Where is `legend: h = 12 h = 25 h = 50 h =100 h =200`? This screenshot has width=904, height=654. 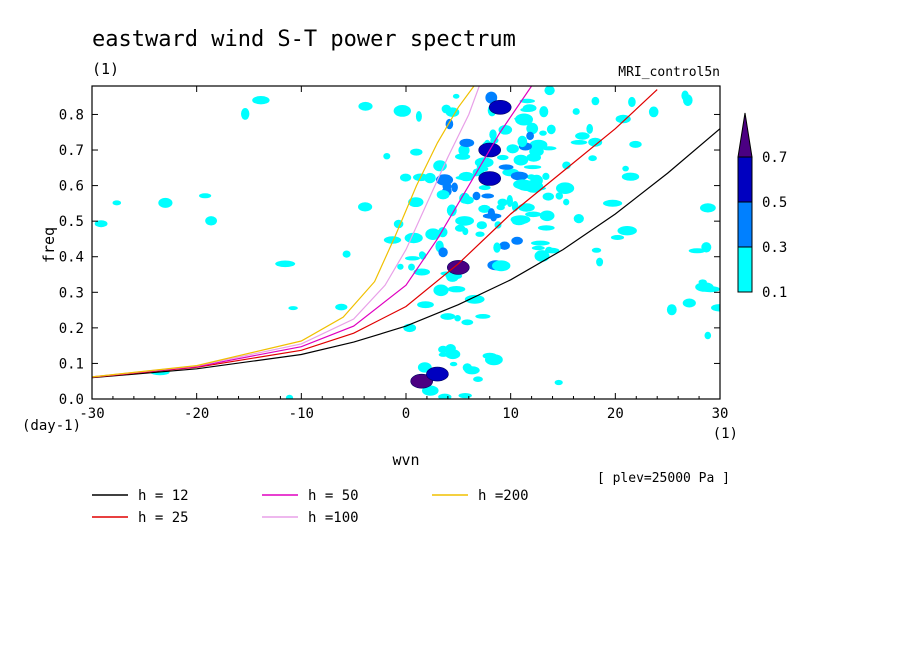 legend: h = 12 h = 25 h = 50 h =100 h =200 is located at coordinates (310, 507).